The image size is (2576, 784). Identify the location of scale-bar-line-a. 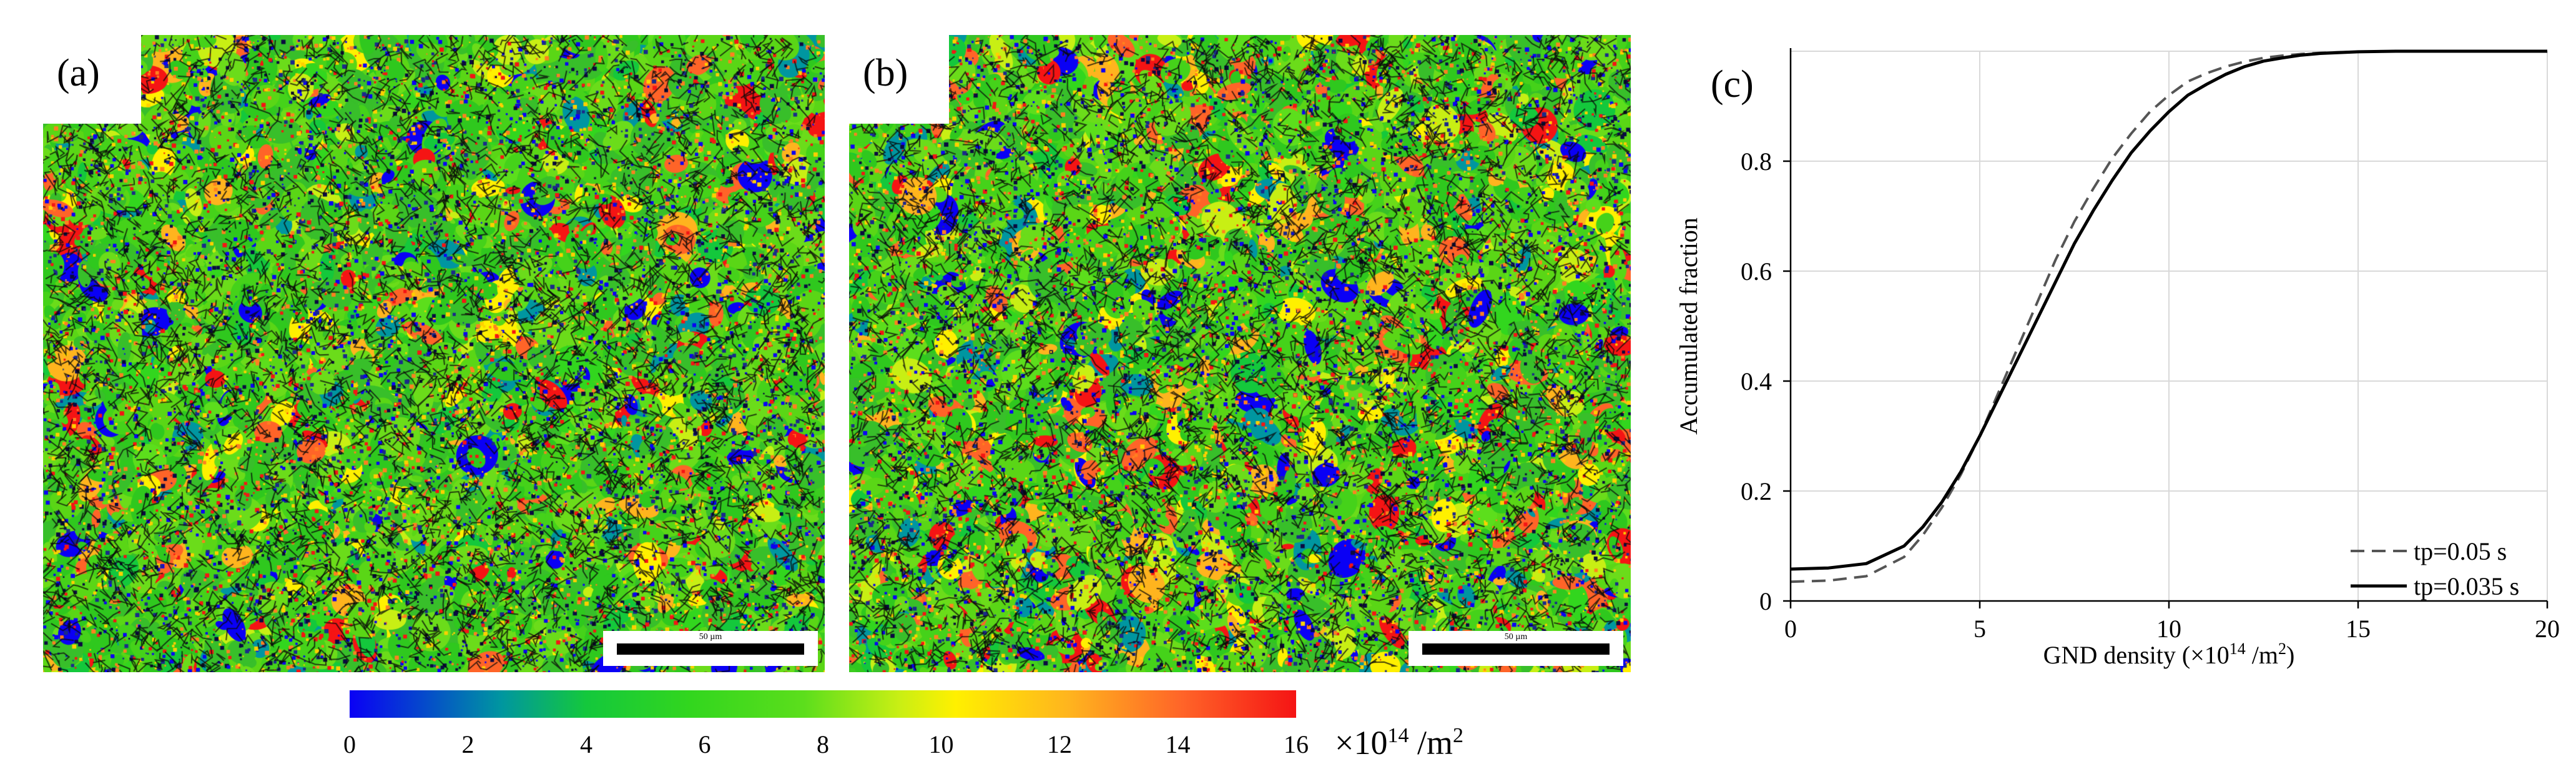
(710, 649).